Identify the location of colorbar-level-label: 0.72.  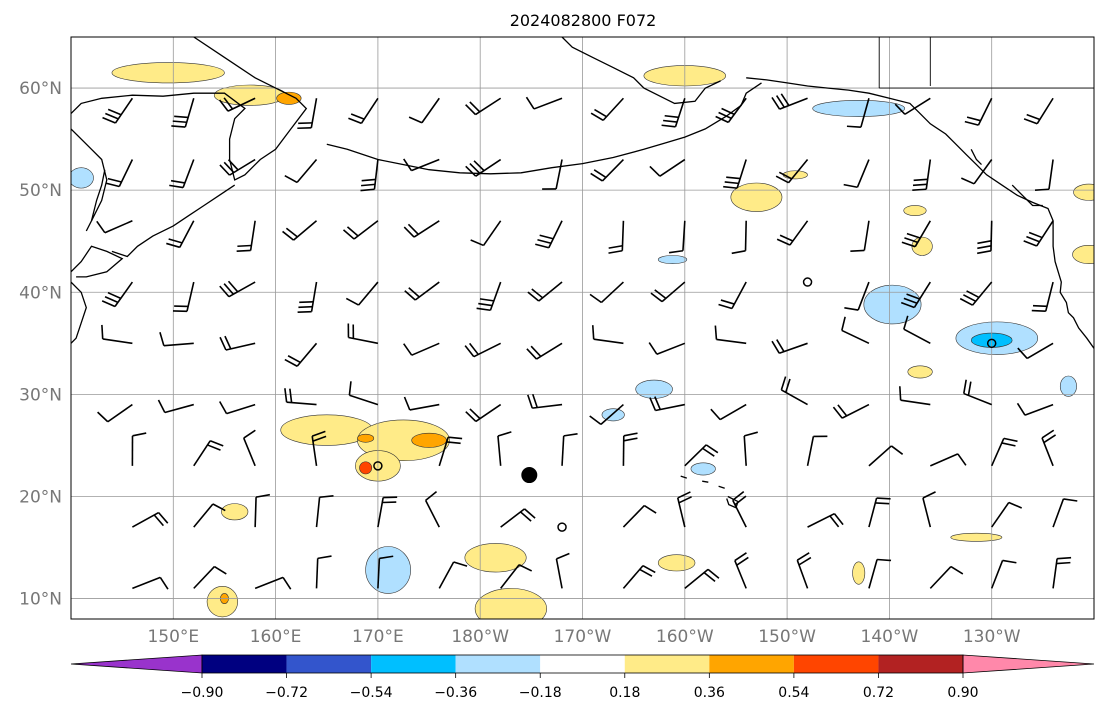
(878, 693).